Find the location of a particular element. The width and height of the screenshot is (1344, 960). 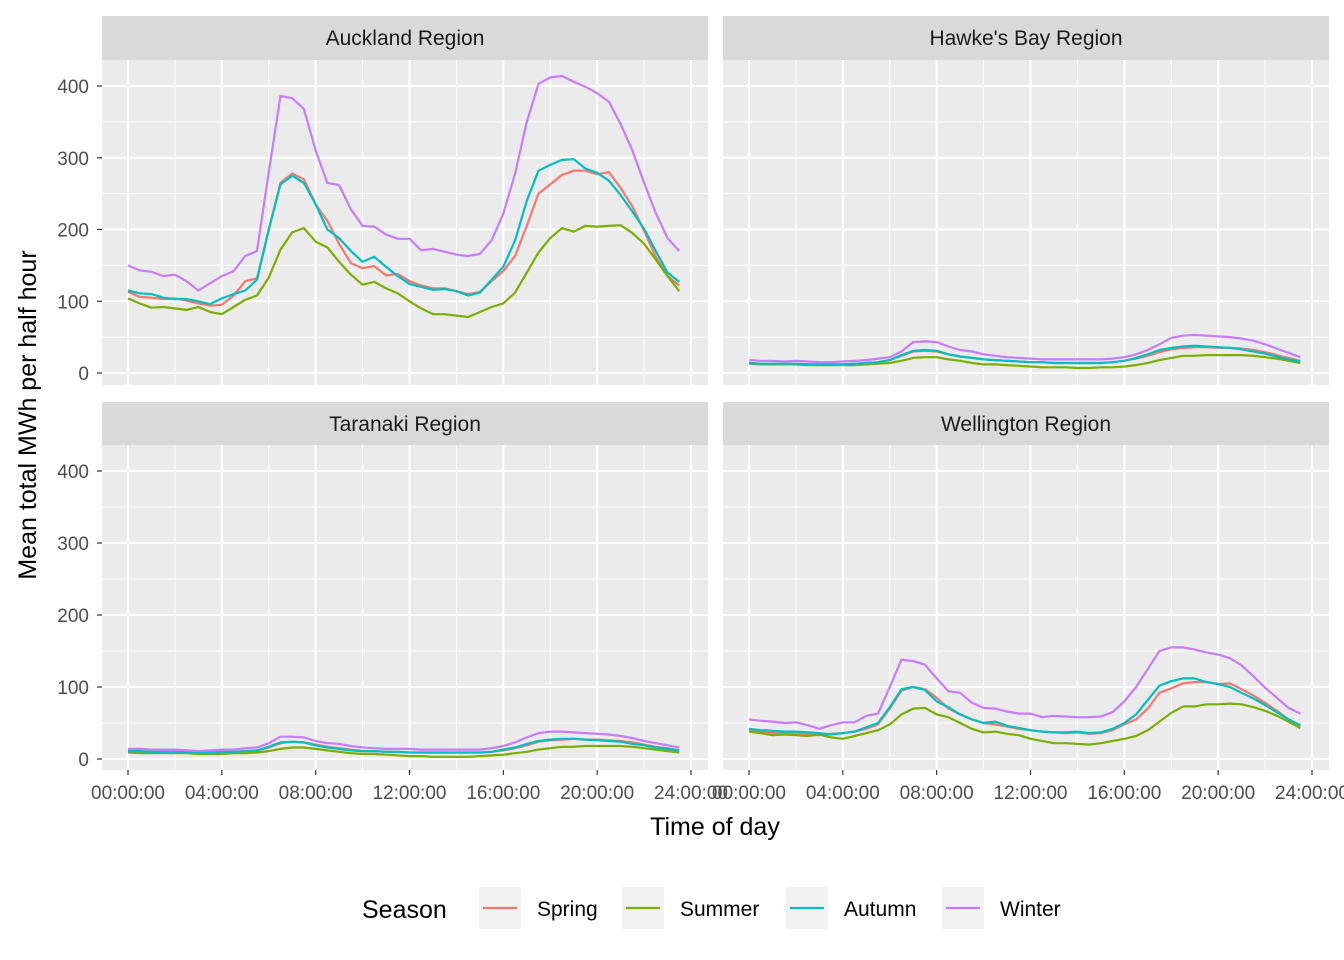

legend: Season Spring Summer Autumn Winter is located at coordinates (711, 908).